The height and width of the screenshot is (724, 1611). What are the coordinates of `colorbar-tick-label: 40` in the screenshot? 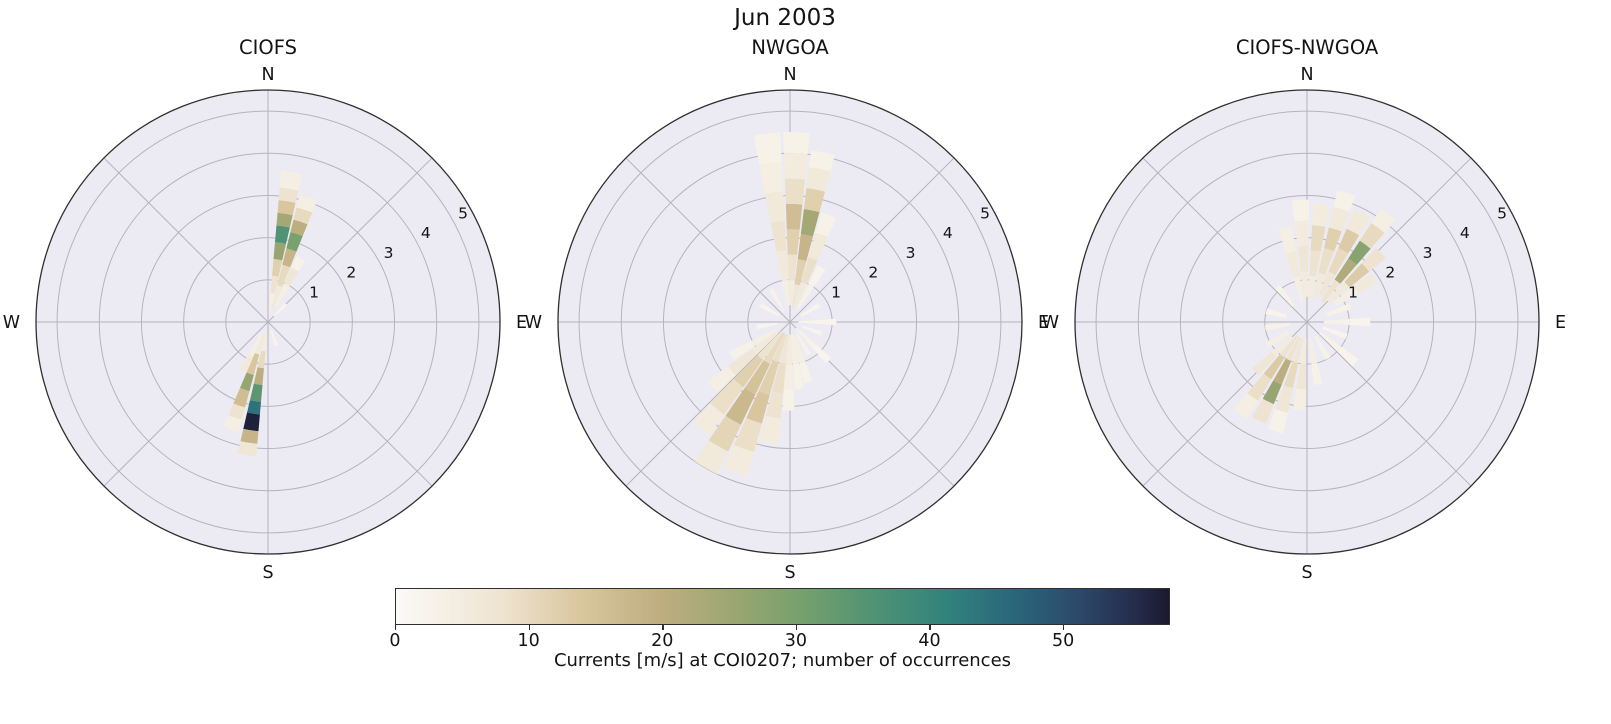 It's located at (929, 641).